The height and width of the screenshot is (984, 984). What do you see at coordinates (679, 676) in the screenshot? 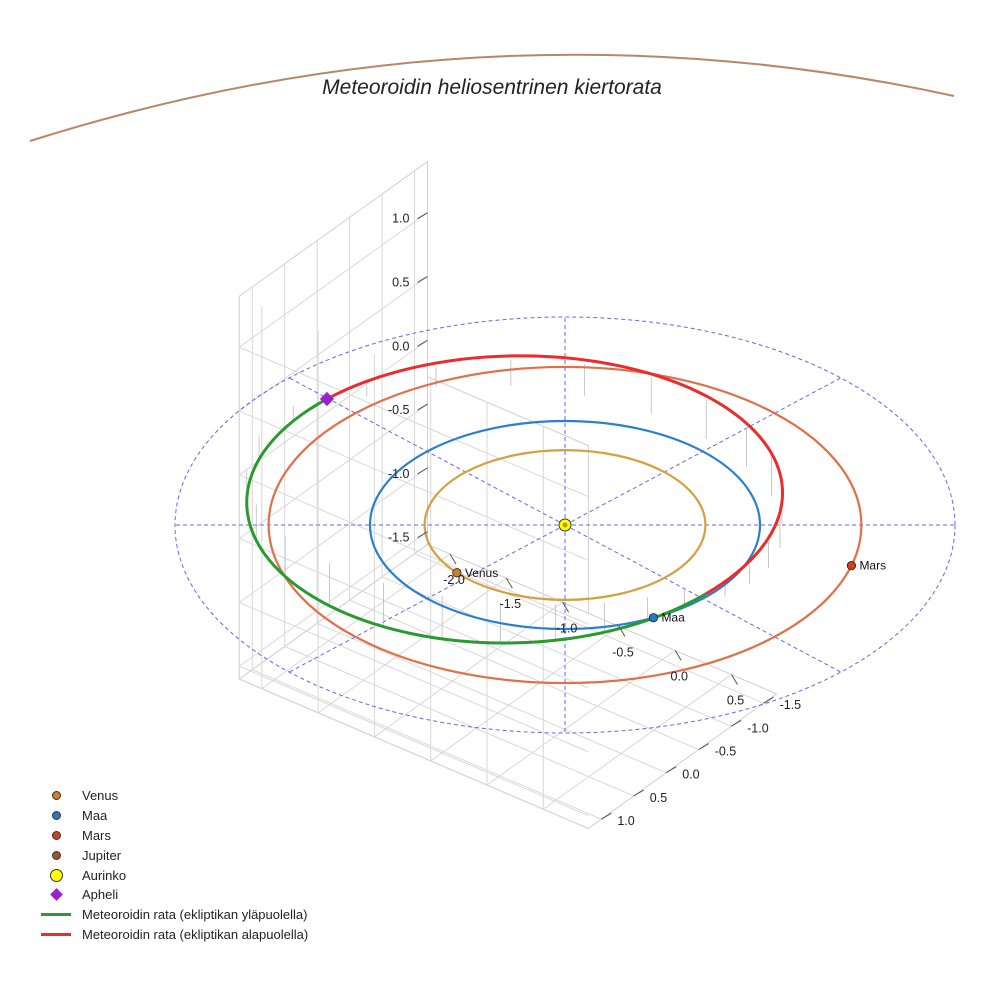
I see `x-tick-label: 0.0` at bounding box center [679, 676].